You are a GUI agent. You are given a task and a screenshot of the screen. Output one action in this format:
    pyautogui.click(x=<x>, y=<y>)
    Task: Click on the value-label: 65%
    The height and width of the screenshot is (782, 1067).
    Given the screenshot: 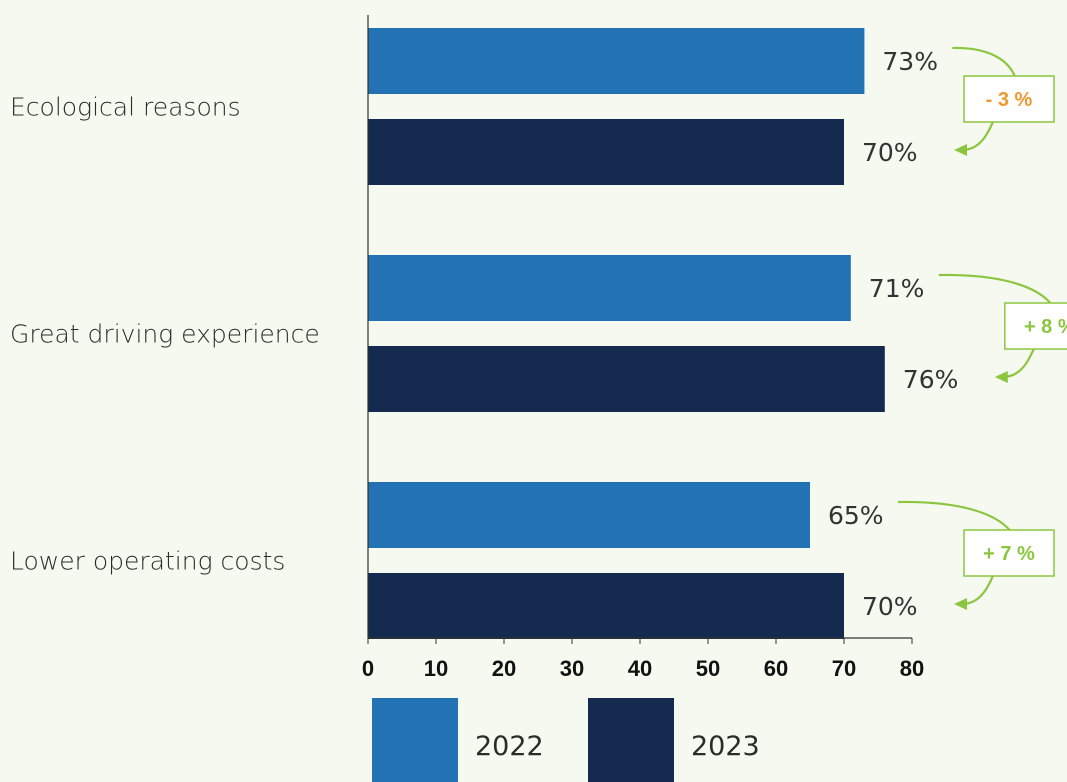 What is the action you would take?
    pyautogui.click(x=856, y=515)
    